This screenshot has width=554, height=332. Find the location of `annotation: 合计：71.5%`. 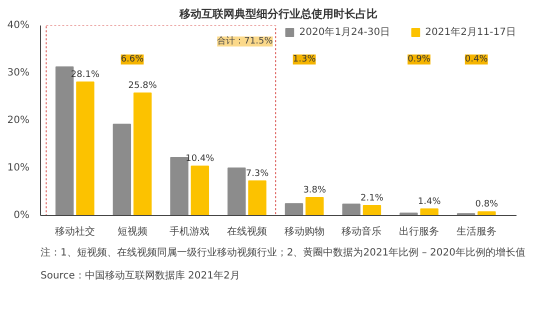

annotation: 合计：71.5% is located at coordinates (245, 41).